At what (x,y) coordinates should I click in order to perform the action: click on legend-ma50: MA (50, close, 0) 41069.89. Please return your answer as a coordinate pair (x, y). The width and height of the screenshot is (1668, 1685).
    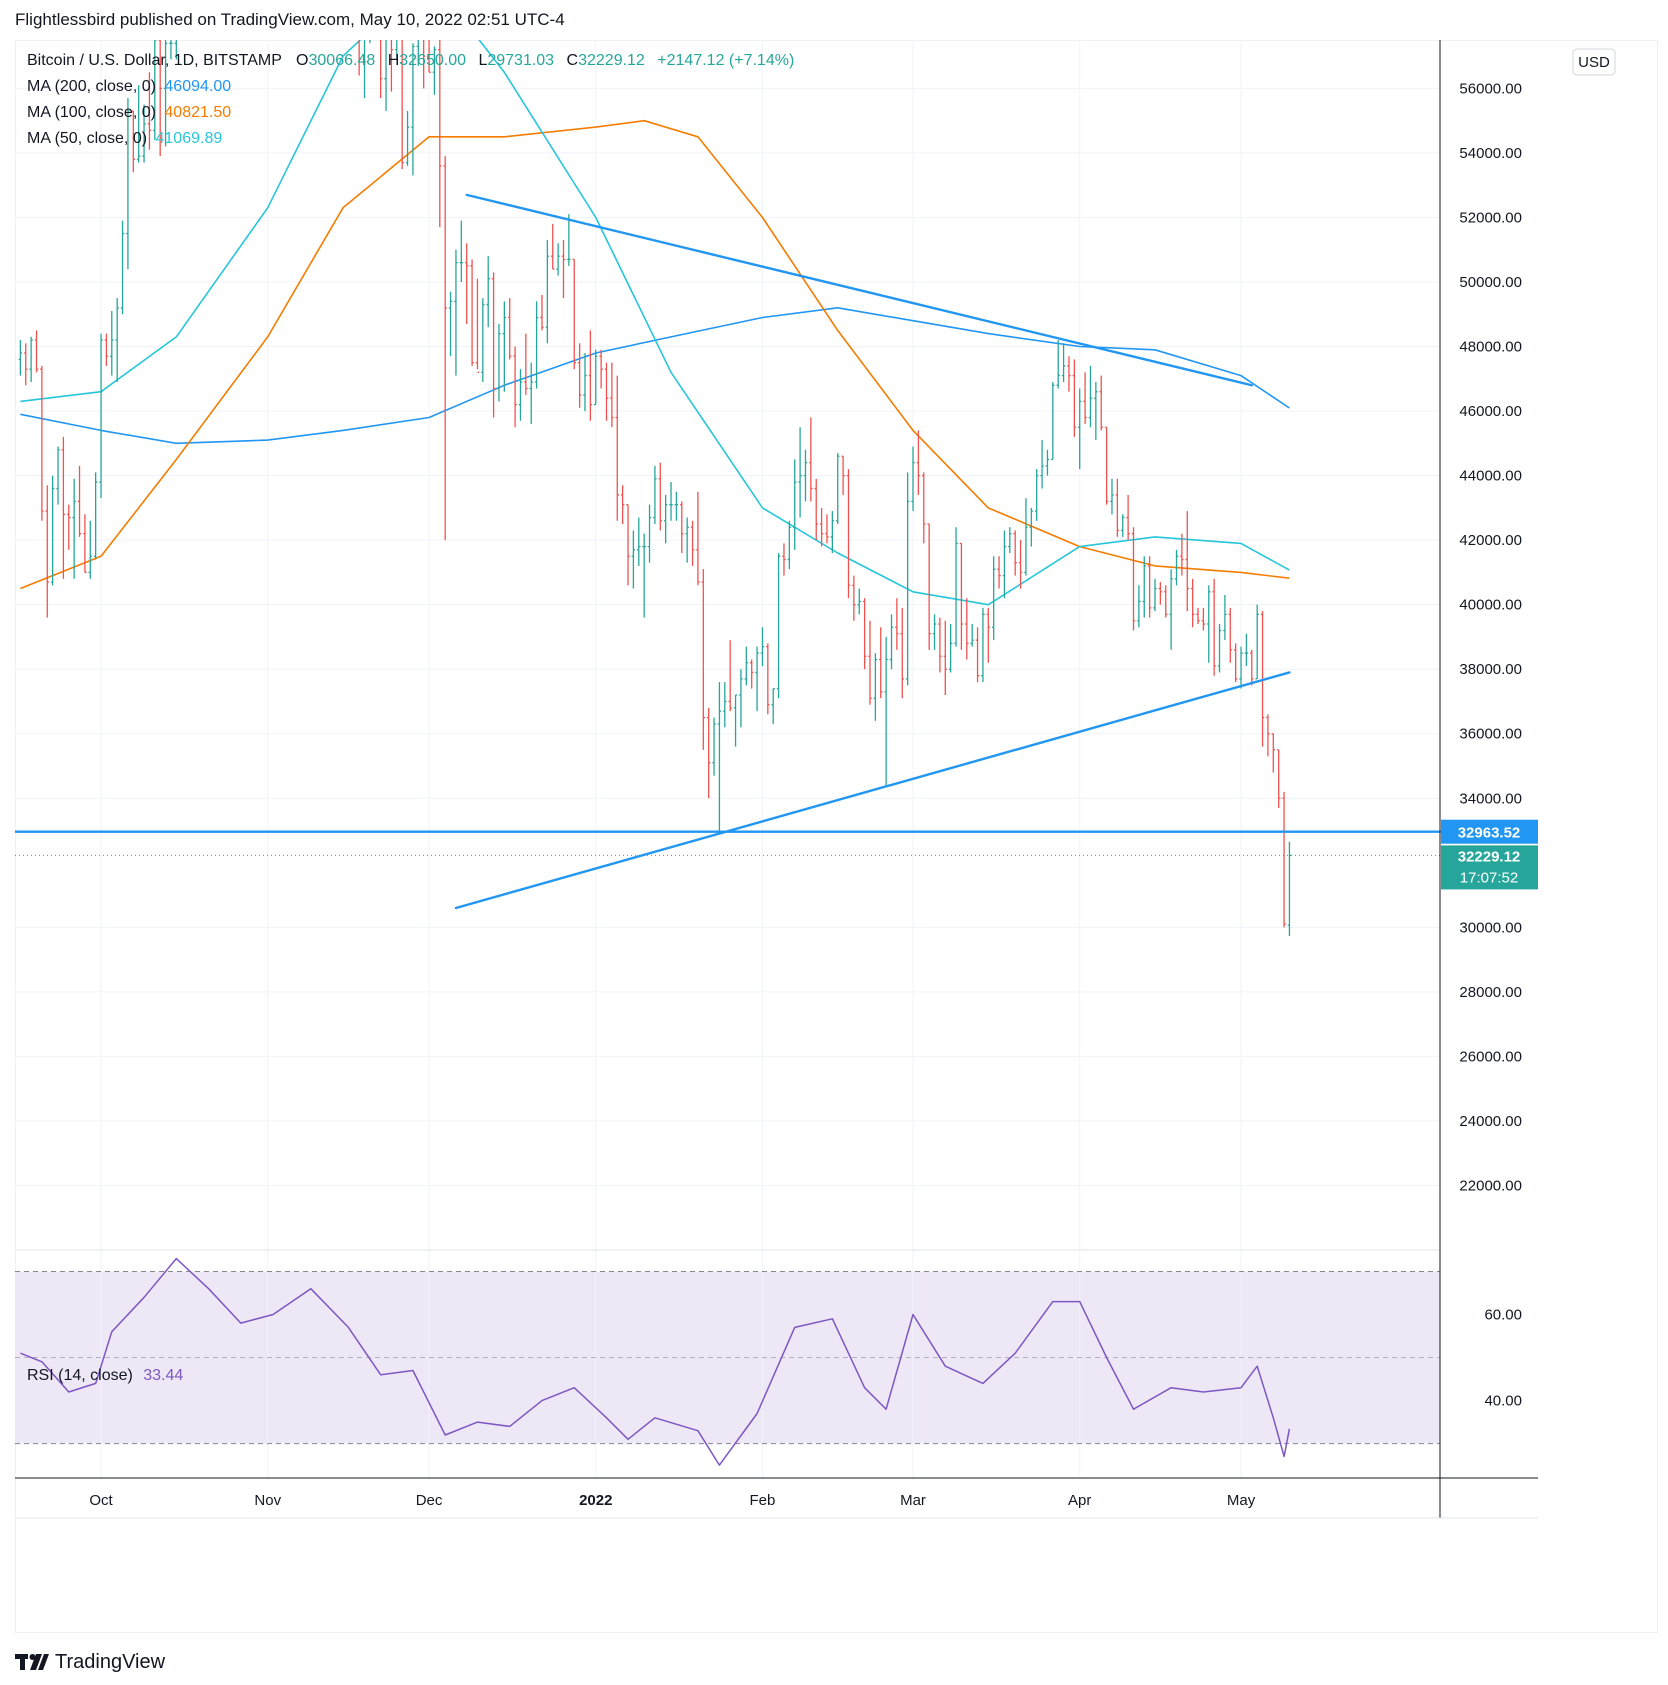
    Looking at the image, I should click on (124, 138).